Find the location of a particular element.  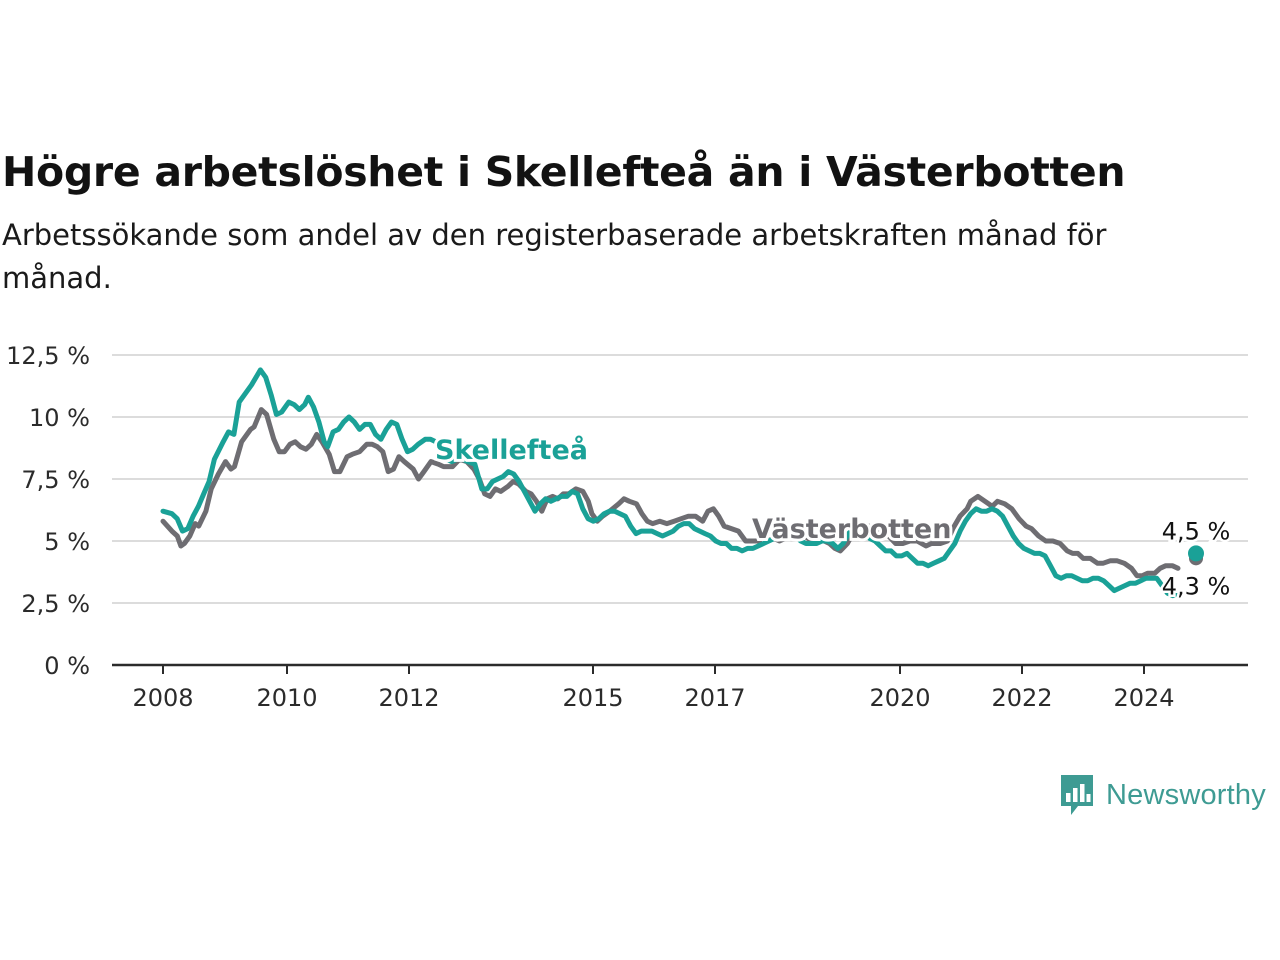

series-line-vasterbotten is located at coordinates (670, 493).